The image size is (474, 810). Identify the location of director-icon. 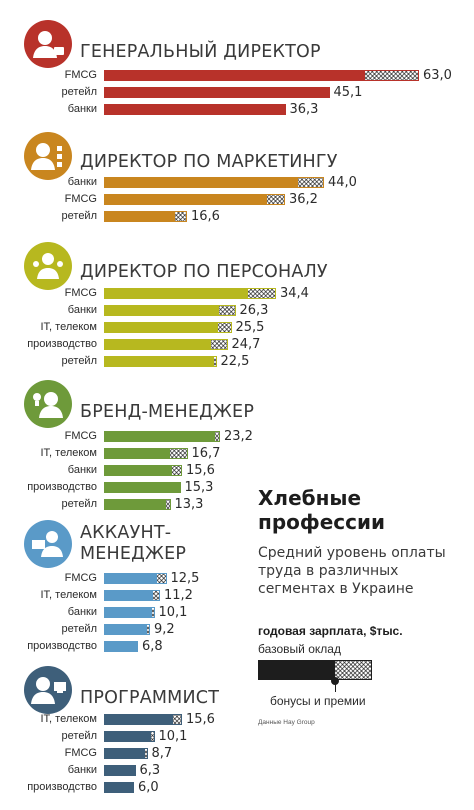
(48, 44).